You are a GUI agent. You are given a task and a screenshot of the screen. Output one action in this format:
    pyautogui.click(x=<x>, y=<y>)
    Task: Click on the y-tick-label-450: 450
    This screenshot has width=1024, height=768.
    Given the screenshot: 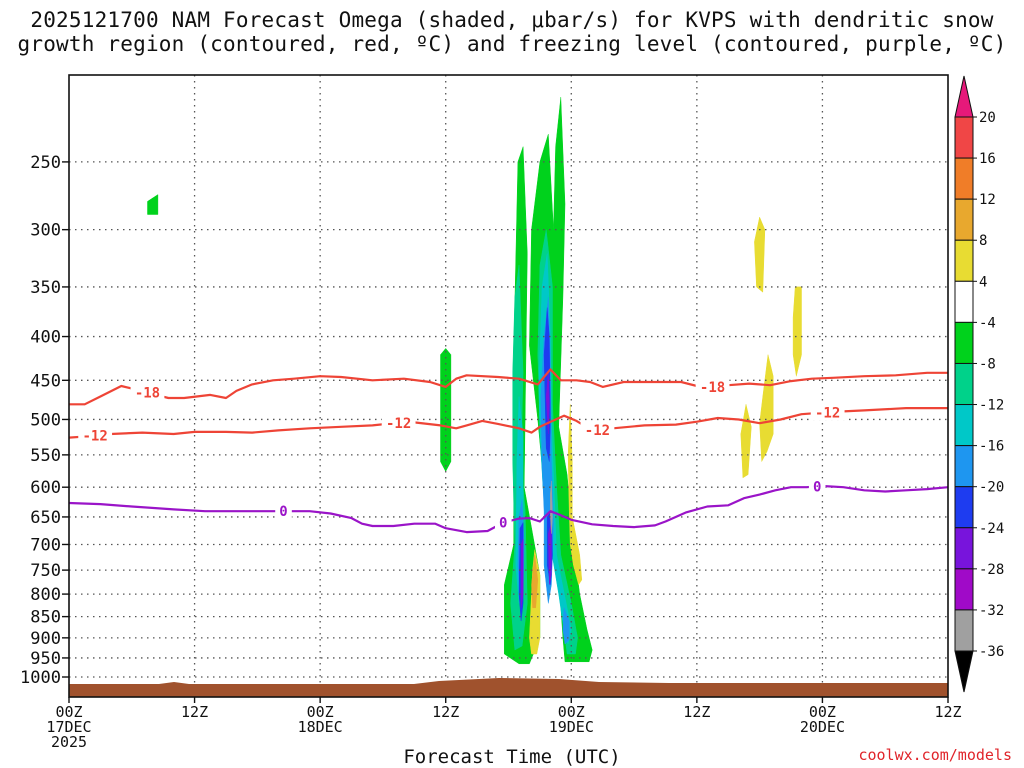 What is the action you would take?
    pyautogui.click(x=45, y=381)
    